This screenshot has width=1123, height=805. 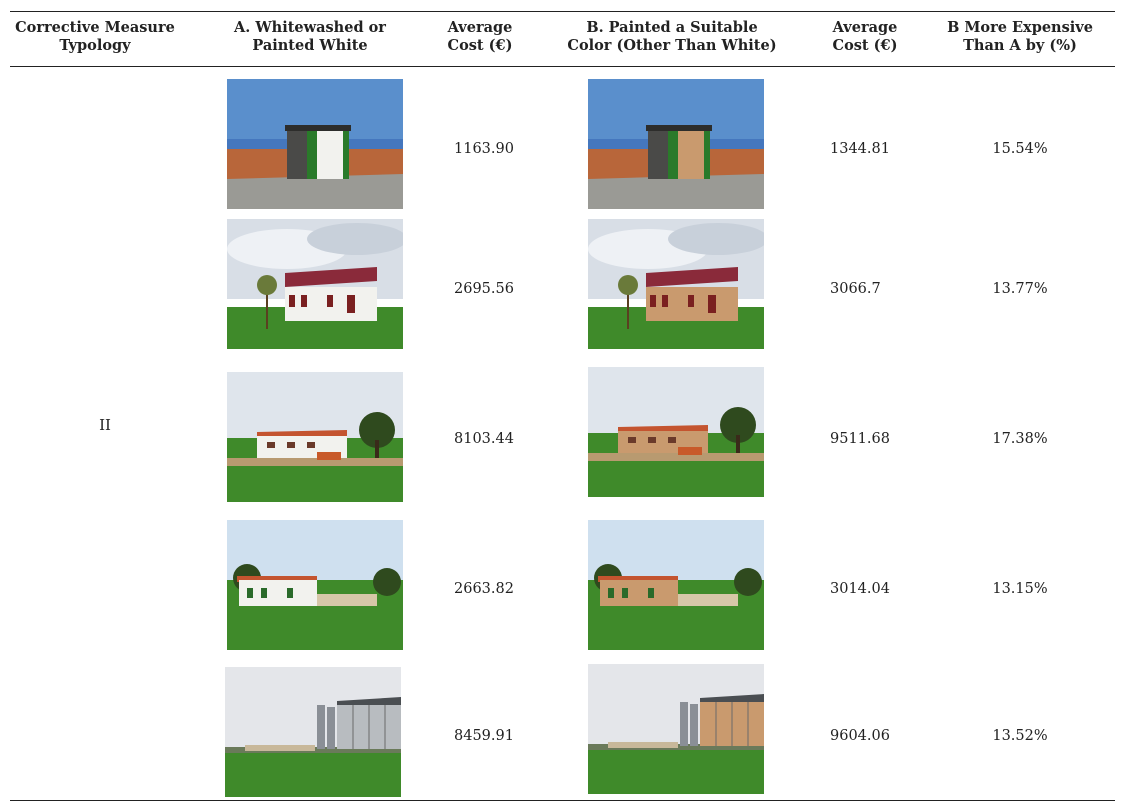 I want to click on table-header-rule, so click(x=562, y=66).